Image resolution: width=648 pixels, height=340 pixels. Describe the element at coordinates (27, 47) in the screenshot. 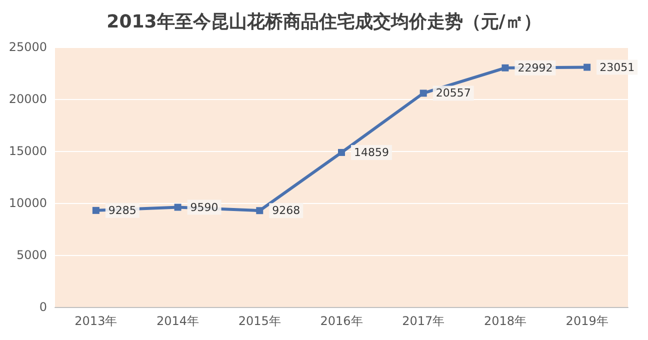

I see `y-tick-label: 25000` at that location.